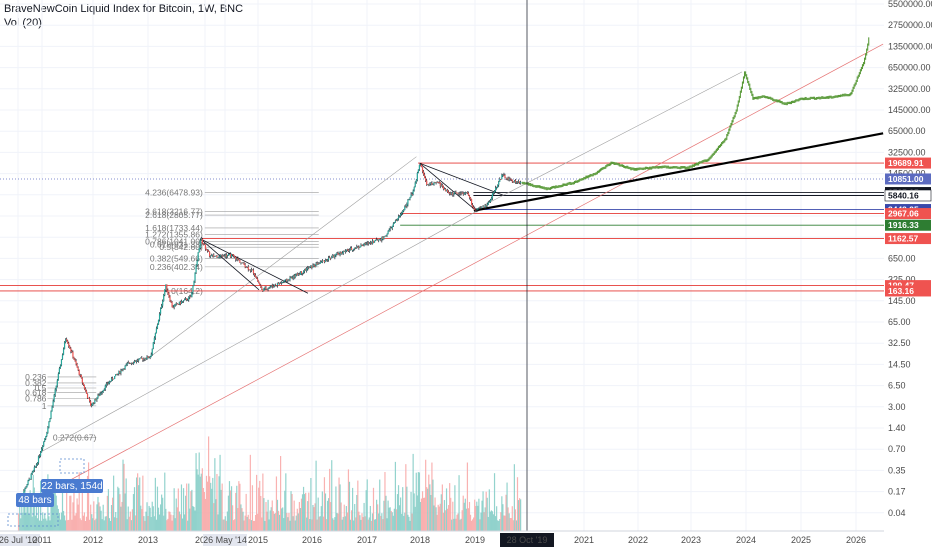 This screenshot has height=550, width=932. Describe the element at coordinates (899, 343) in the screenshot. I see `price-tick-label: 32.50` at that location.